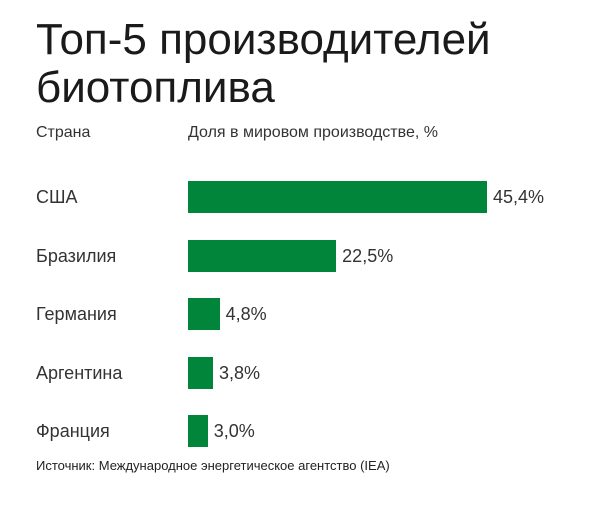 This screenshot has height=518, width=600. Describe the element at coordinates (240, 373) in the screenshot. I see `value-label: 3,8%` at that location.